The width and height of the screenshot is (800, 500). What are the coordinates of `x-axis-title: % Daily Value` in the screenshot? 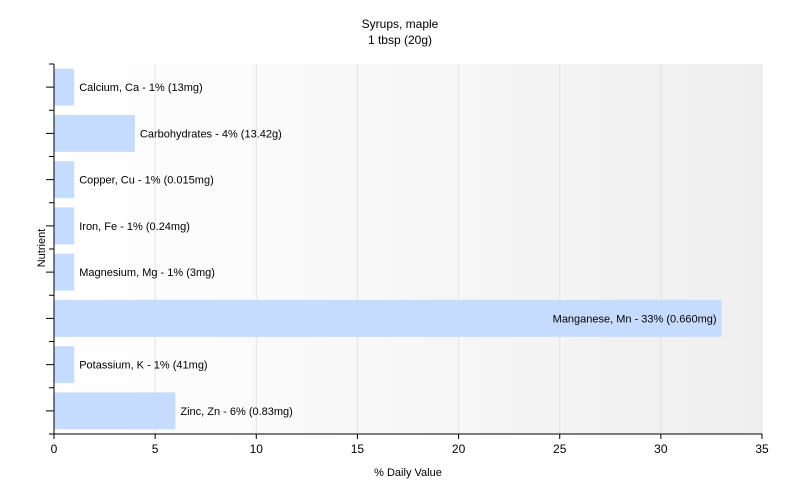 It's located at (408, 473).